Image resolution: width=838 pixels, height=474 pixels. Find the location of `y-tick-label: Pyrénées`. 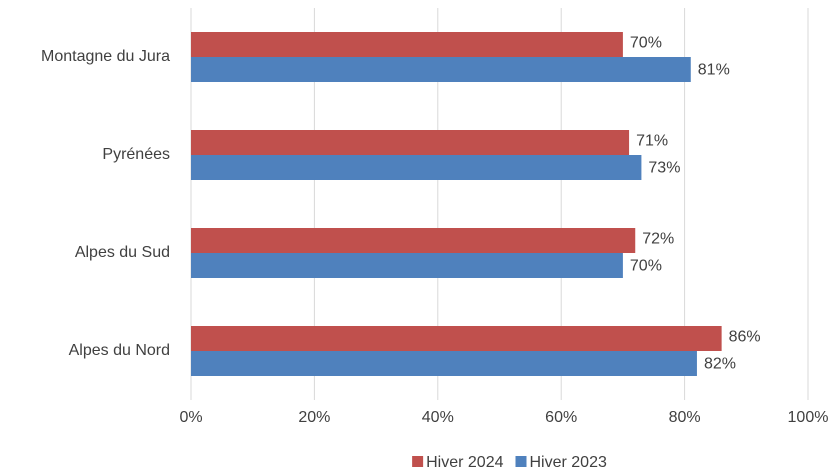

y-tick-label: Pyrénées is located at coordinates (136, 154).